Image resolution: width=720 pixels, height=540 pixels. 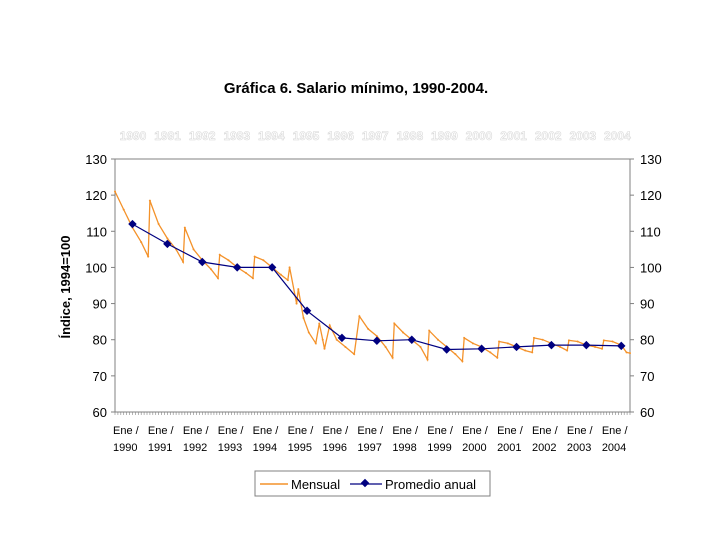 What do you see at coordinates (133, 136) in the screenshot?
I see `year-header-label: 1990` at bounding box center [133, 136].